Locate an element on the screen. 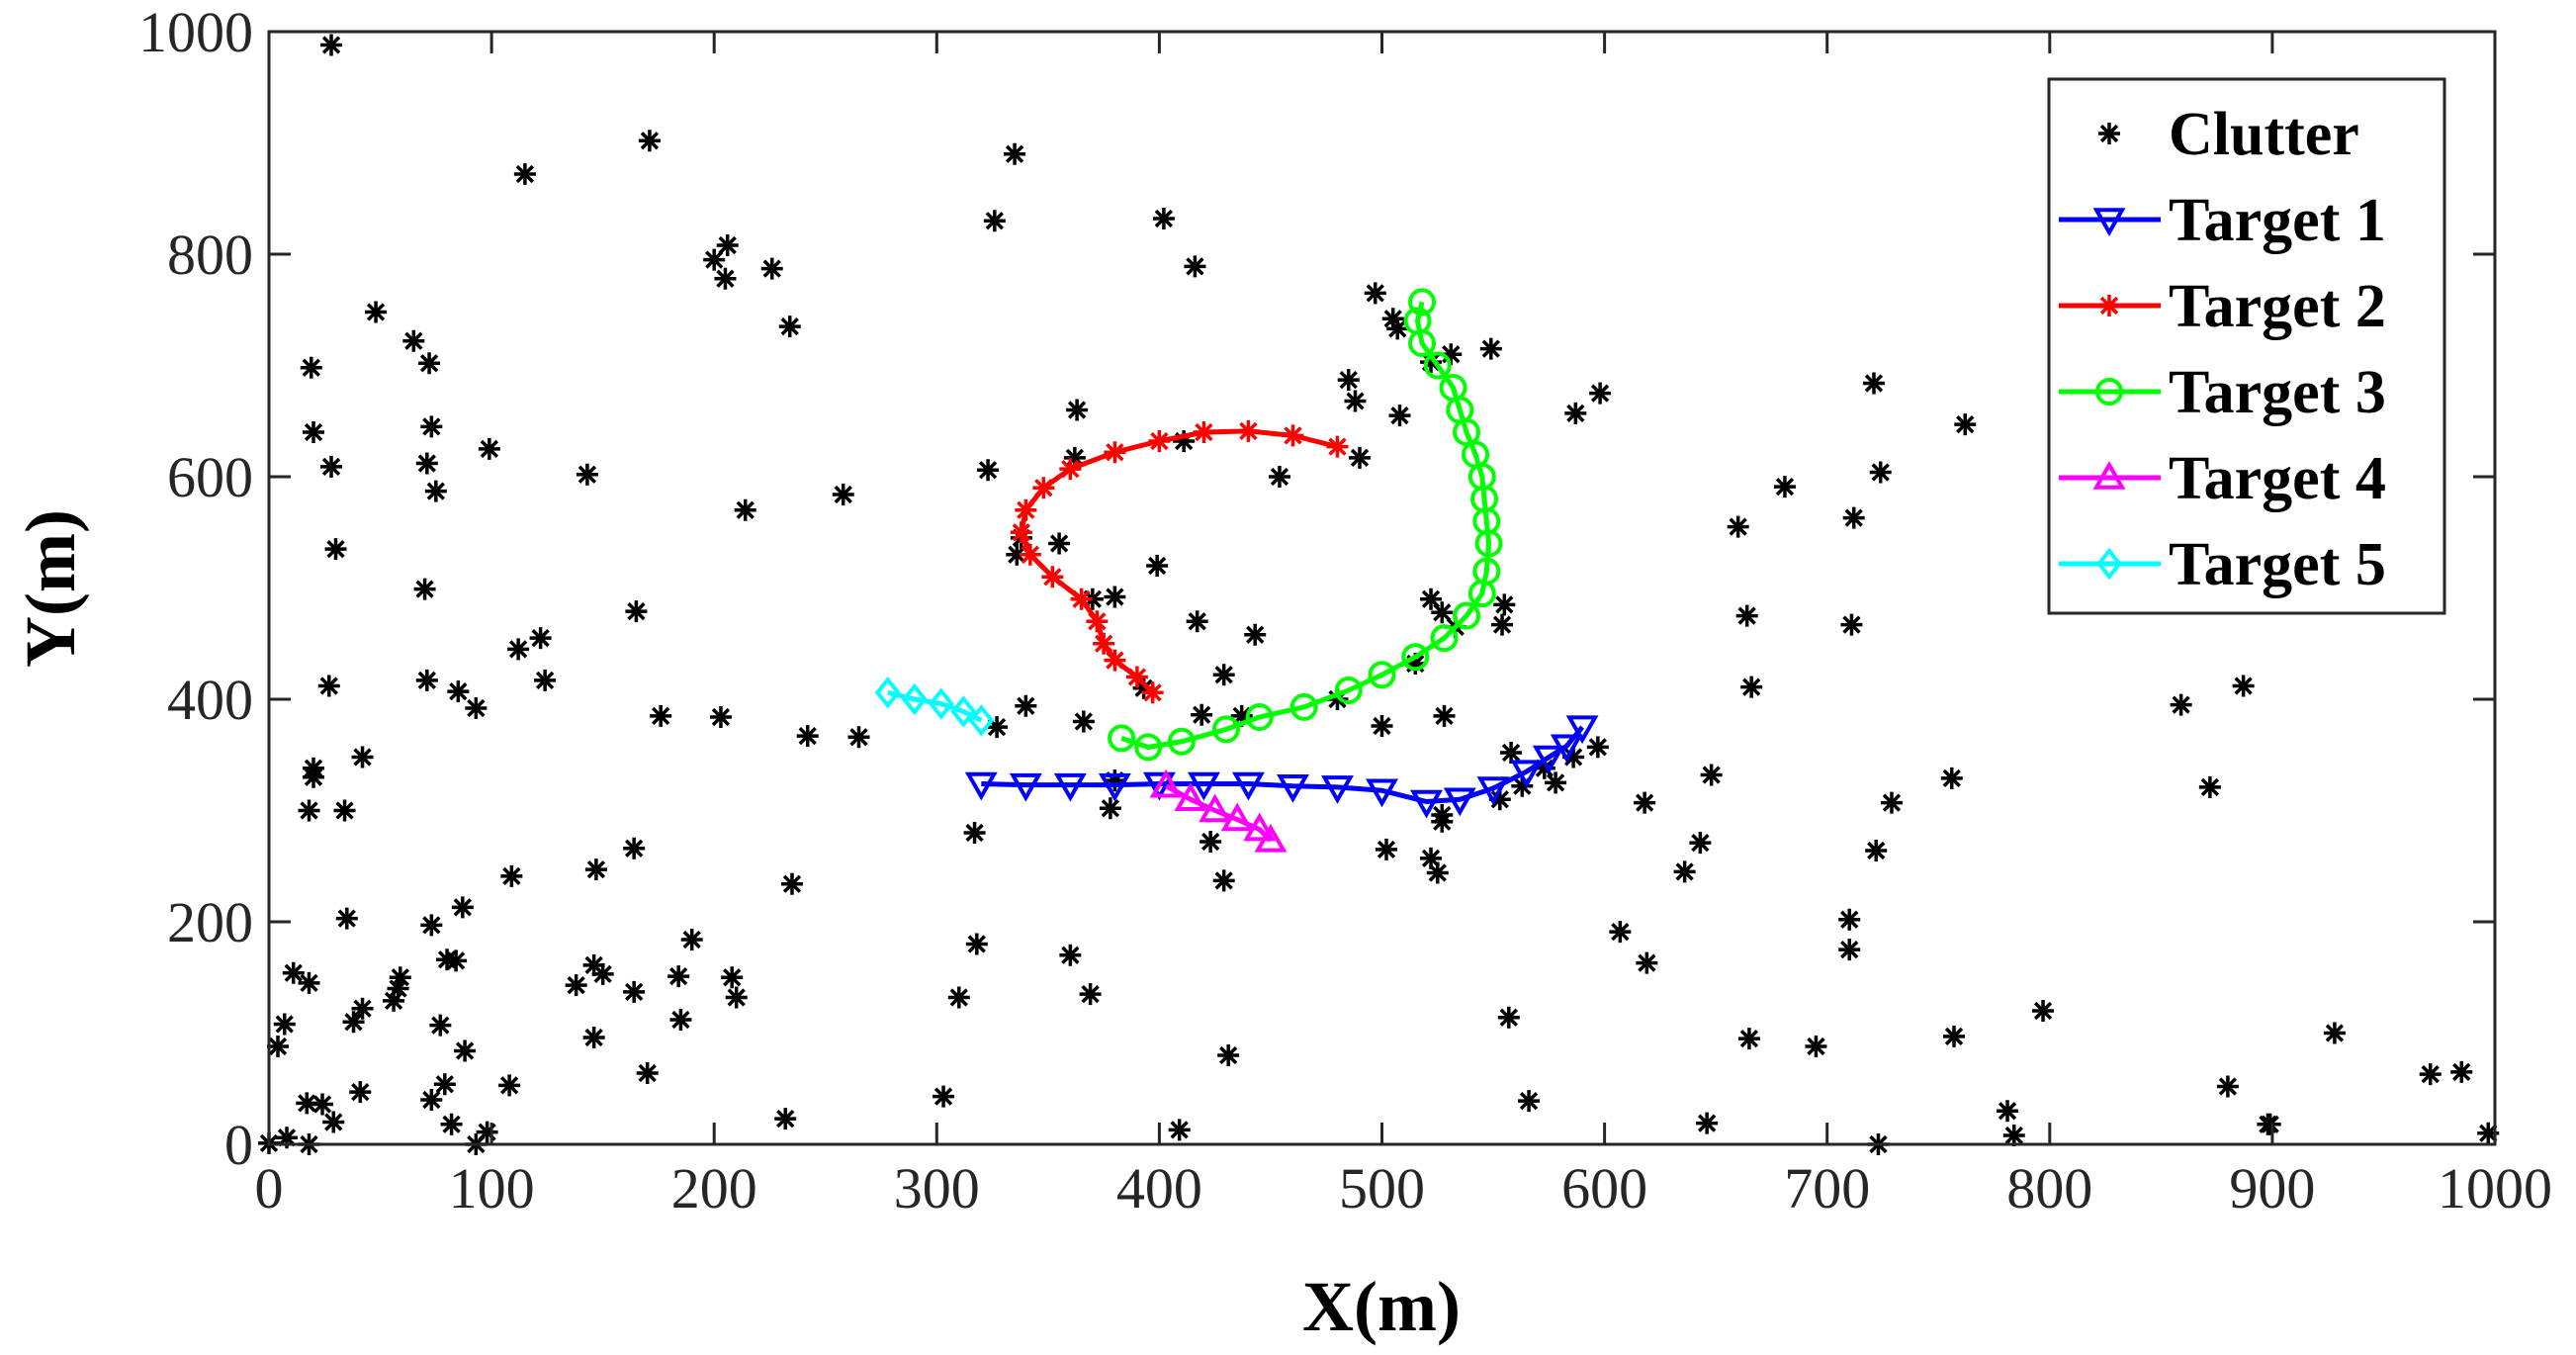 This screenshot has width=2576, height=1355. x-tick-label: 1000 is located at coordinates (2495, 1188).